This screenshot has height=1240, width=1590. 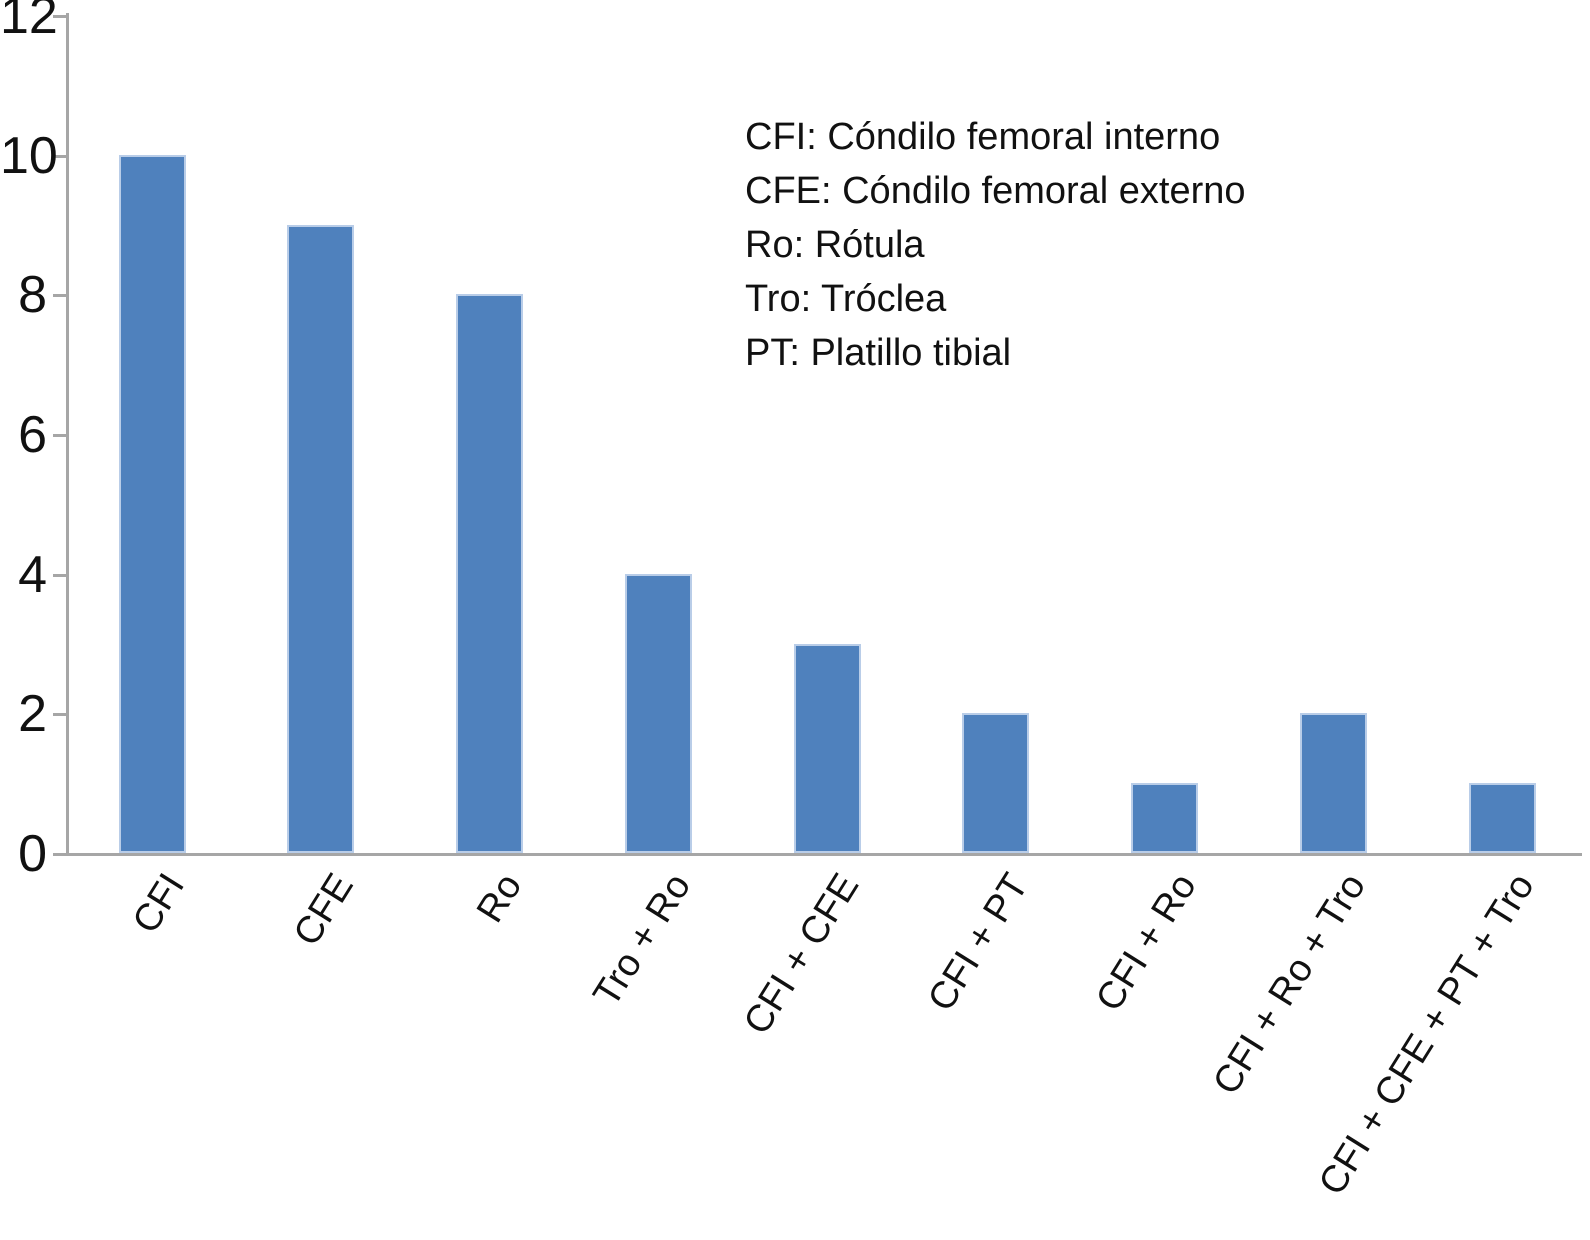 What do you see at coordinates (1502, 818) in the screenshot?
I see `bar-CFI + CFE + PT + Tro` at bounding box center [1502, 818].